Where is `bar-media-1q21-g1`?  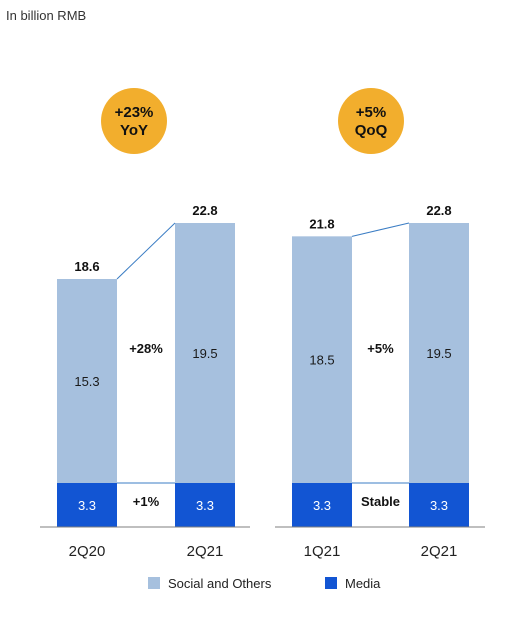 bar-media-1q21-g1 is located at coordinates (322, 505).